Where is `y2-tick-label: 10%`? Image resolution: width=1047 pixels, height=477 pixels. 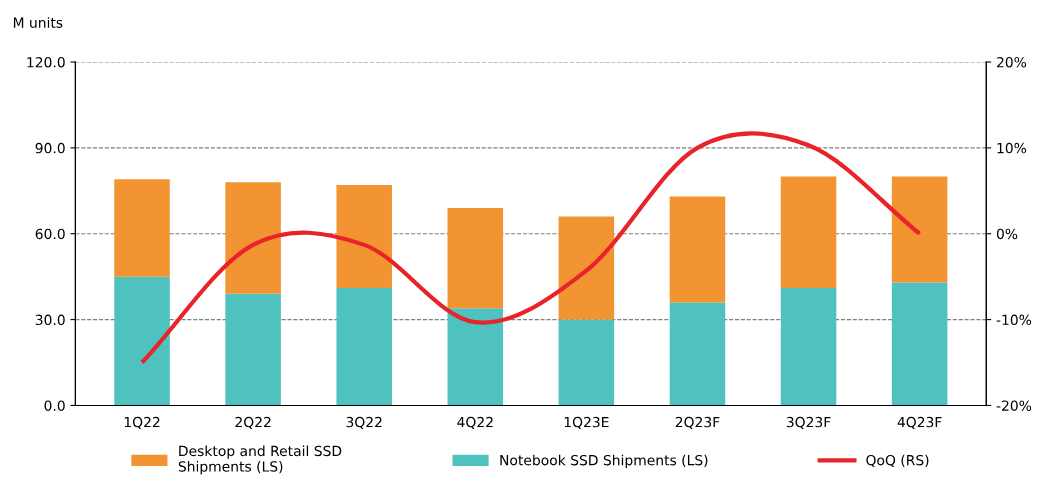
y2-tick-label: 10% is located at coordinates (1012, 148).